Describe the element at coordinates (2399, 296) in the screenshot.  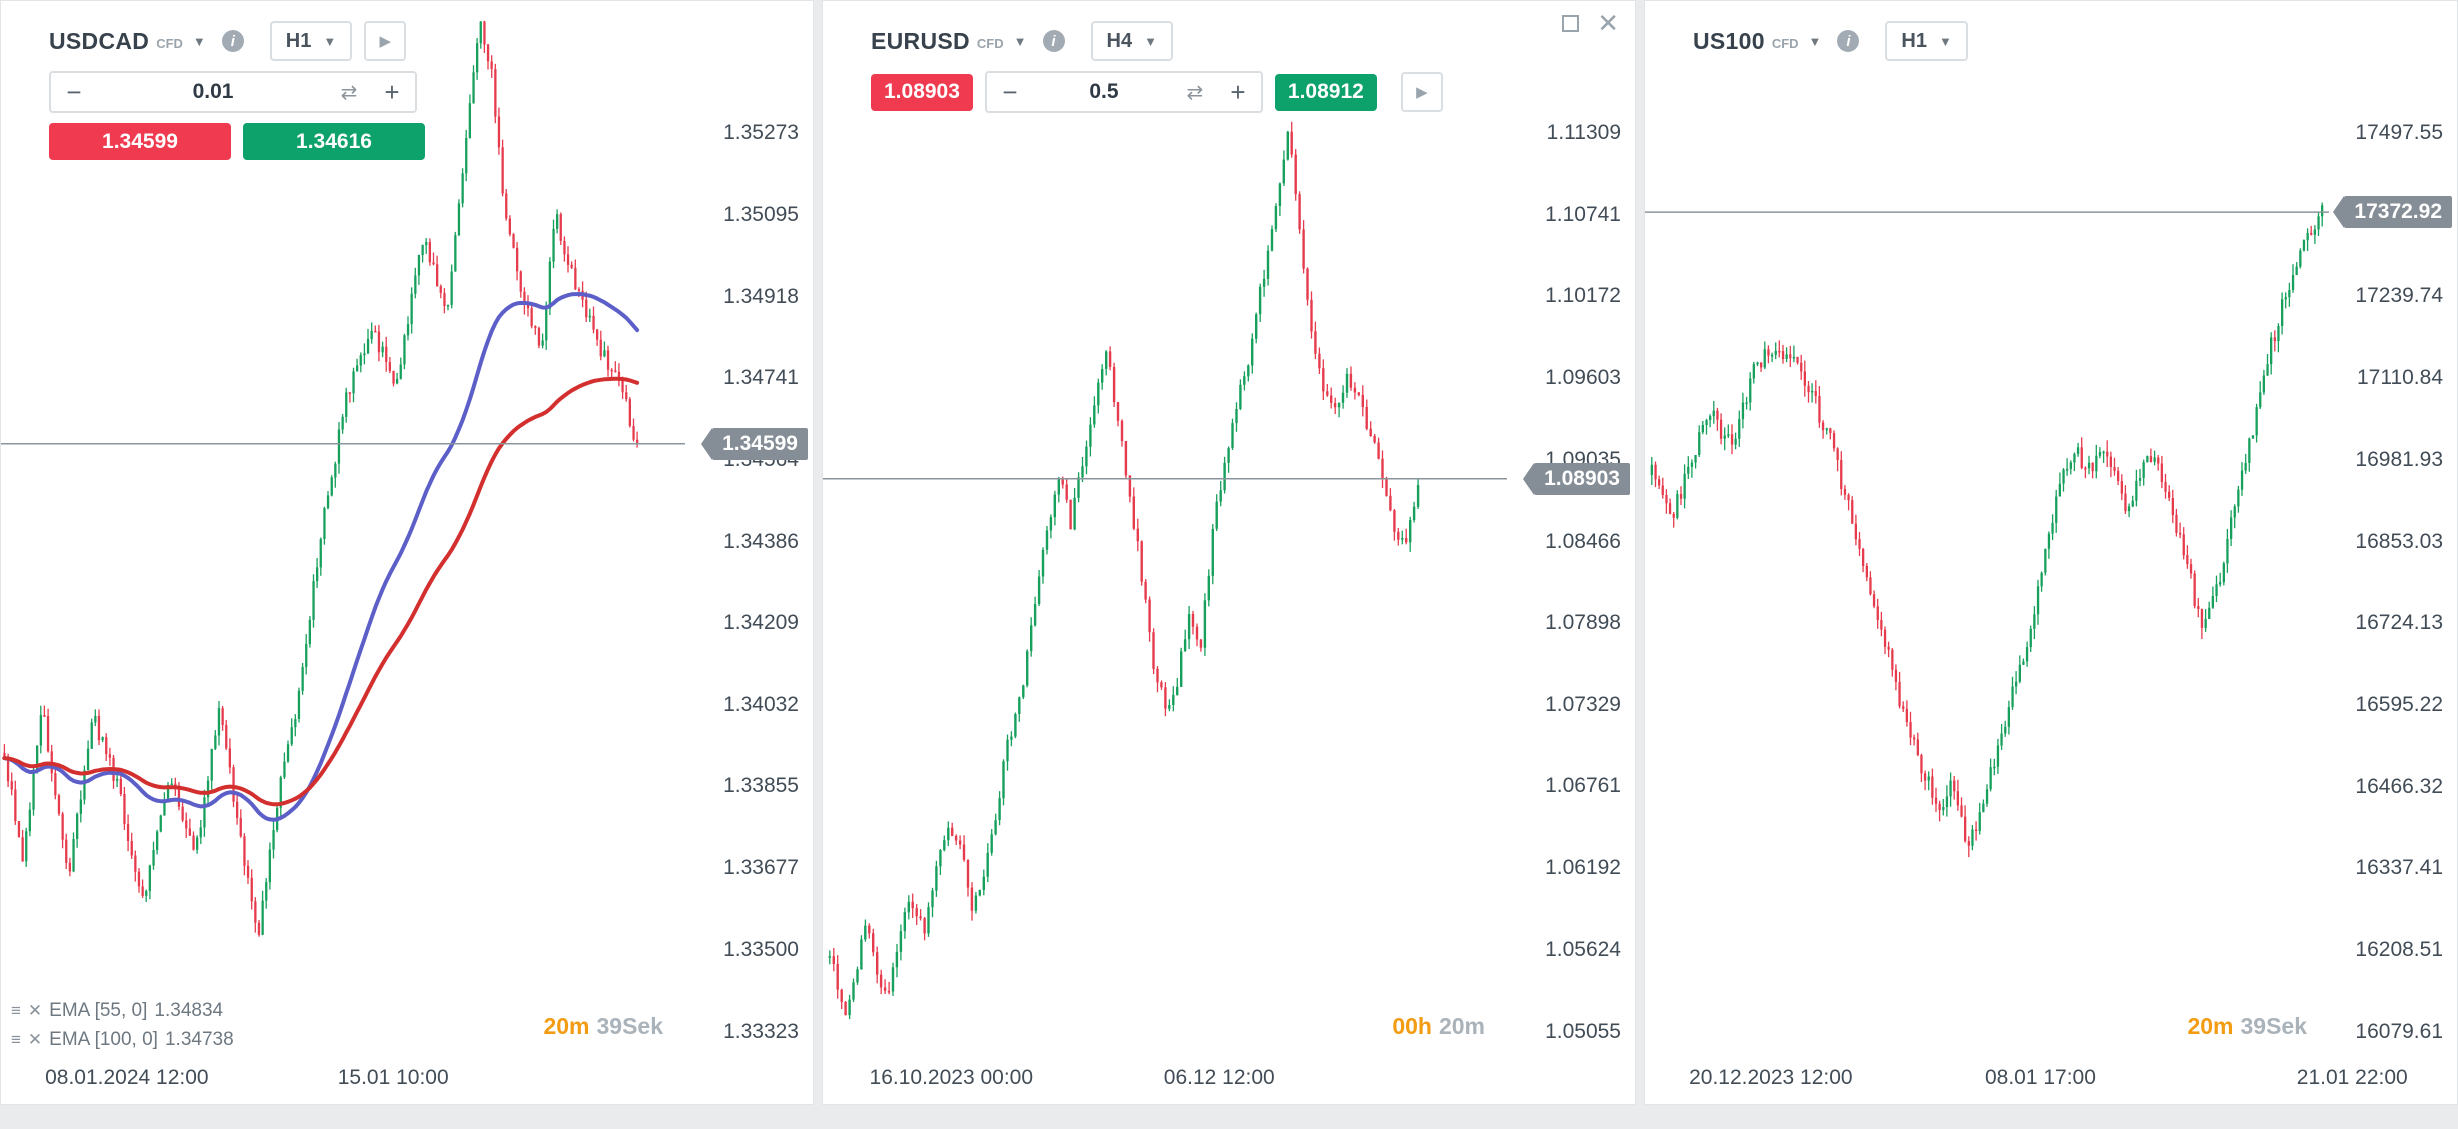
I see `price-tick-label: 17239.74` at that location.